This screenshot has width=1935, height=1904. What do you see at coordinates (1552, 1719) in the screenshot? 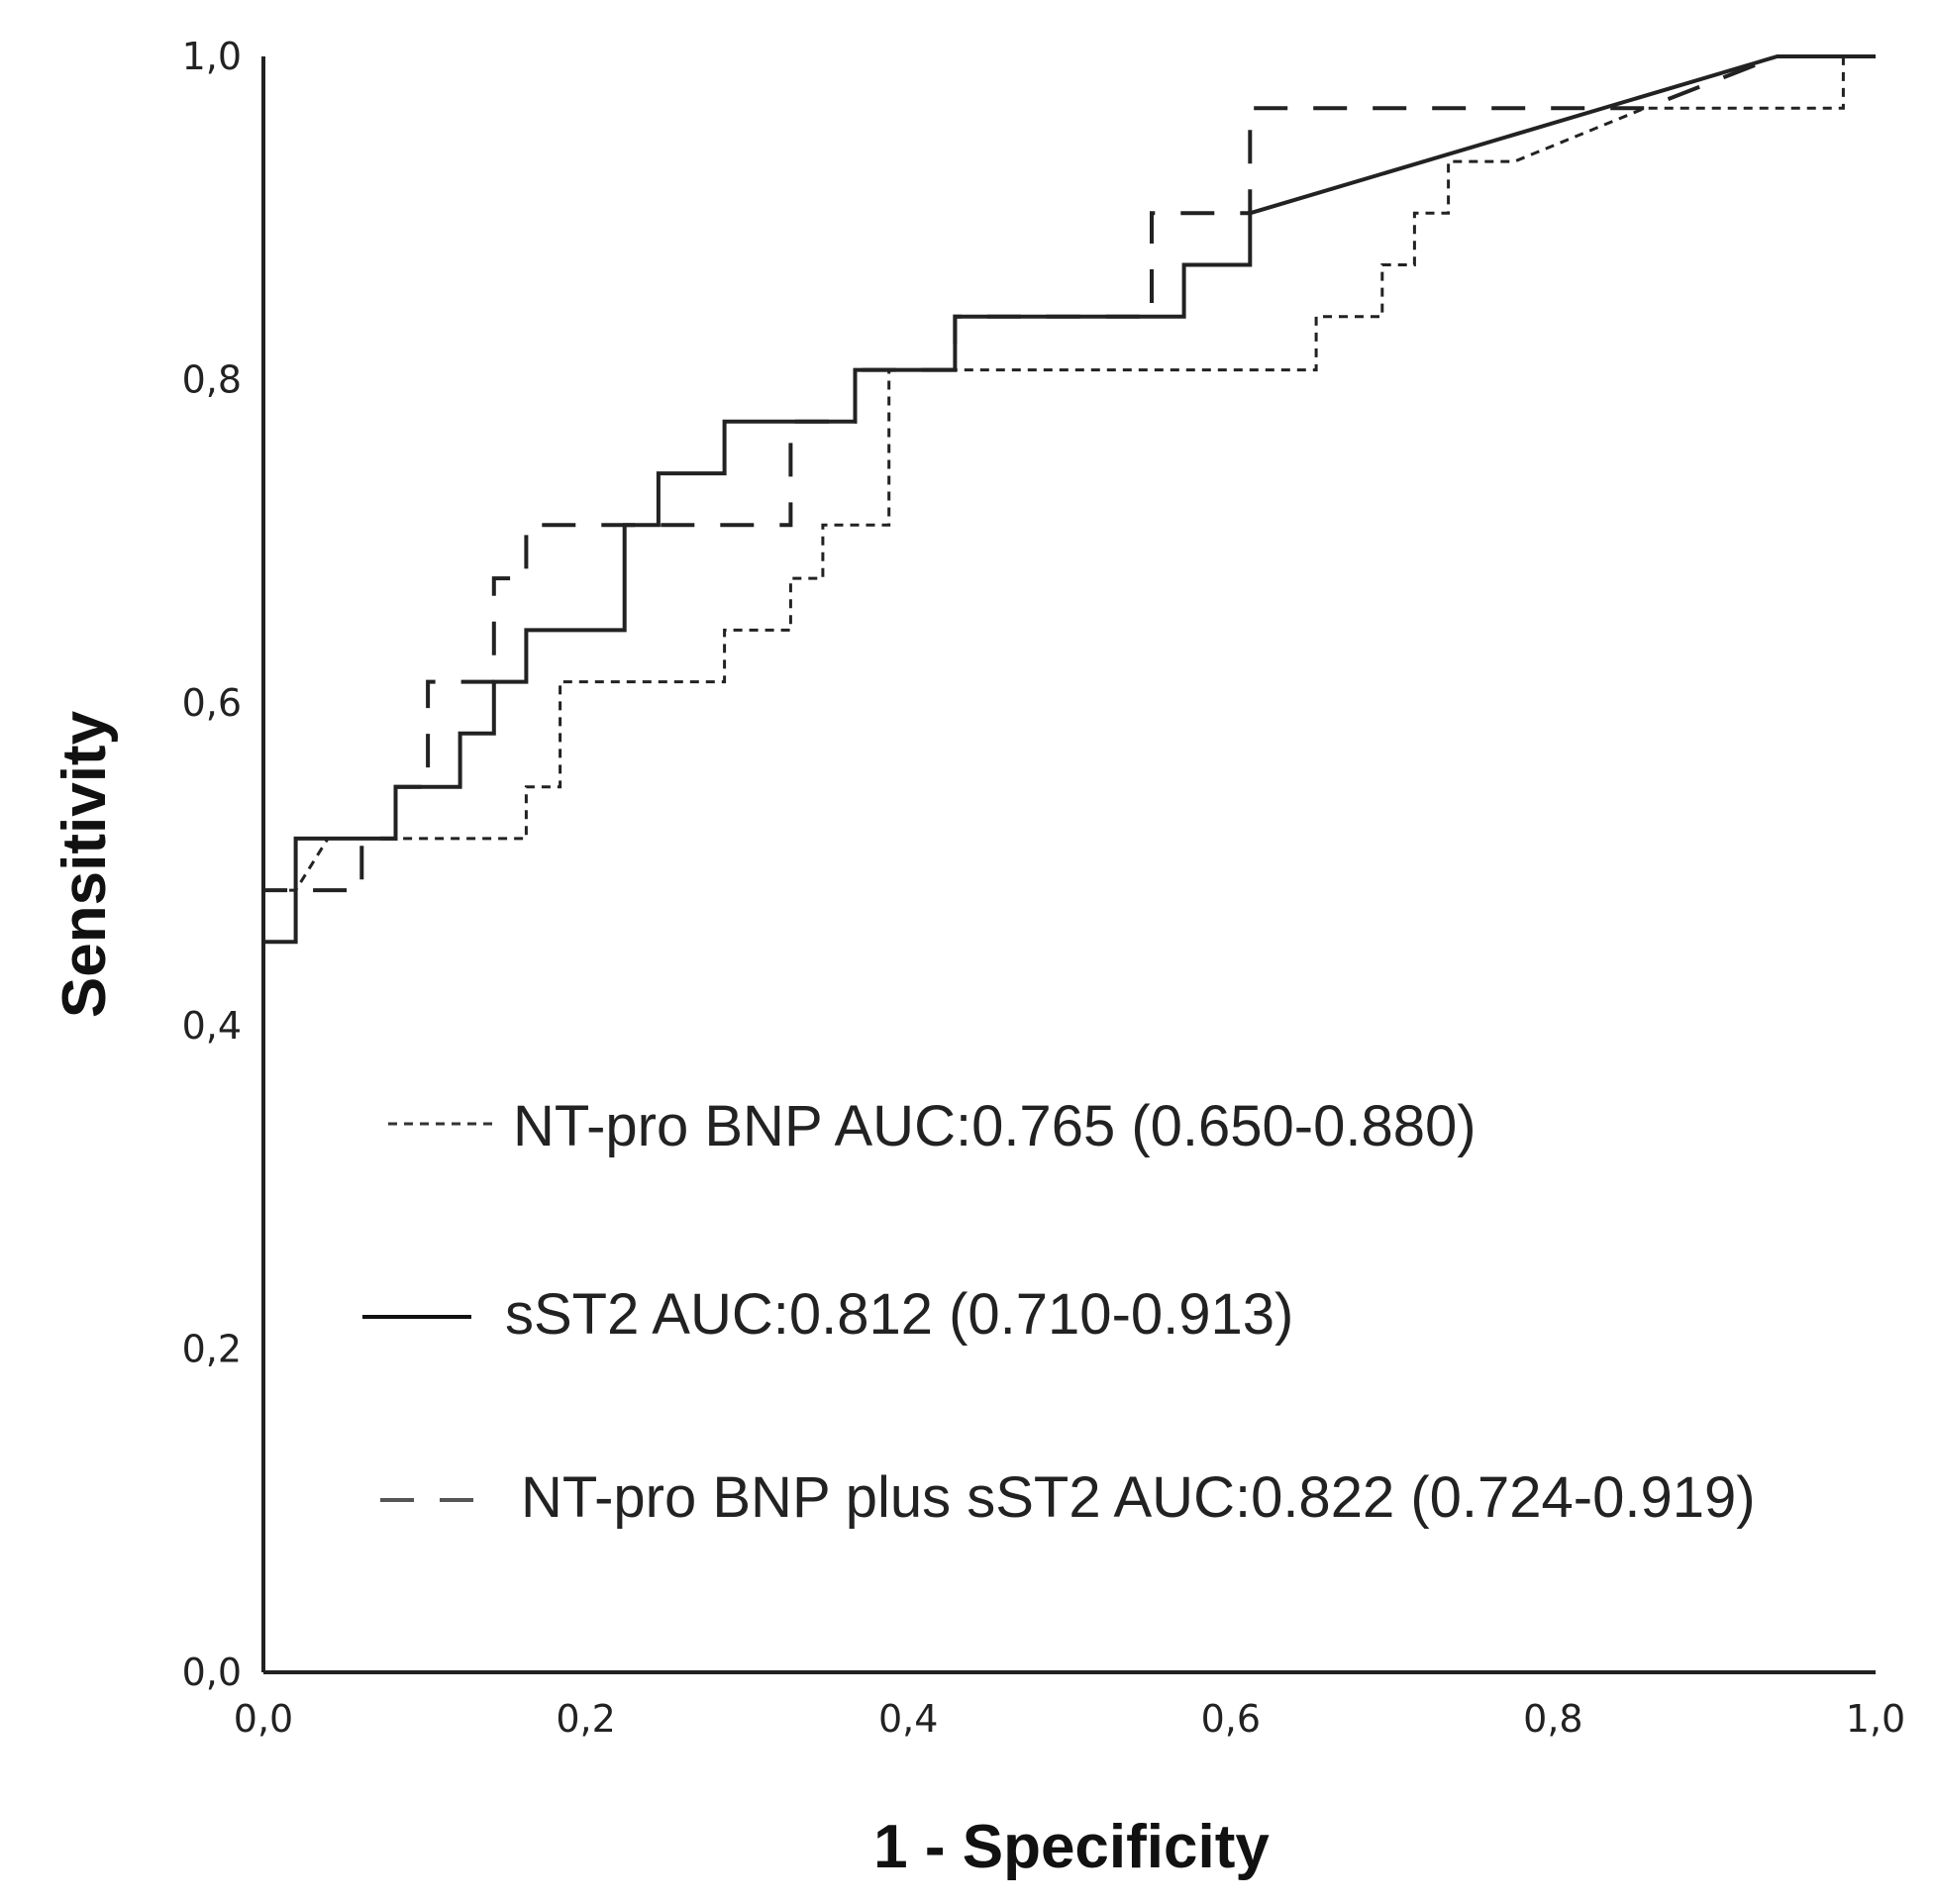
I see `x-tick-label: 0,8` at bounding box center [1552, 1719].